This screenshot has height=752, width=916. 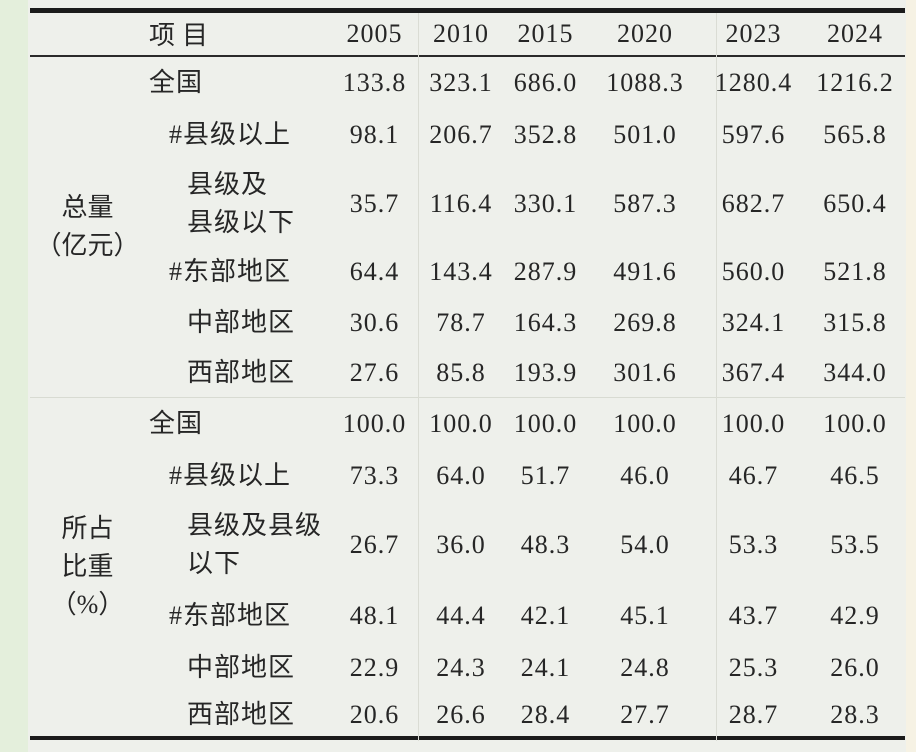 I want to click on value-cell: 48.3, so click(x=545, y=544).